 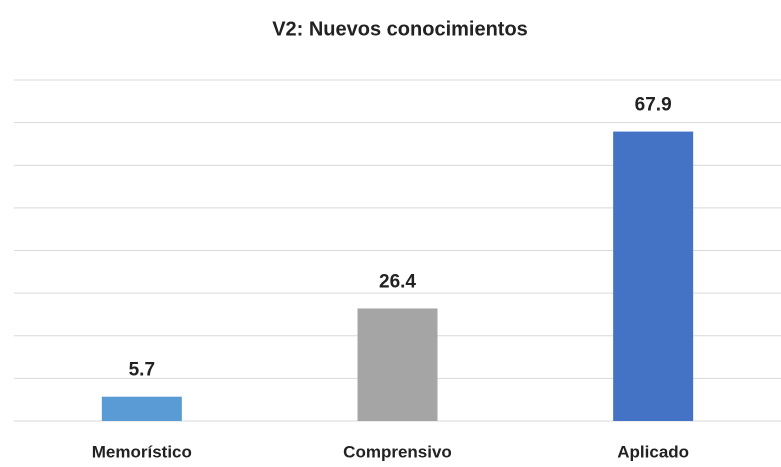 What do you see at coordinates (142, 451) in the screenshot?
I see `x-tick-label: Memorístico` at bounding box center [142, 451].